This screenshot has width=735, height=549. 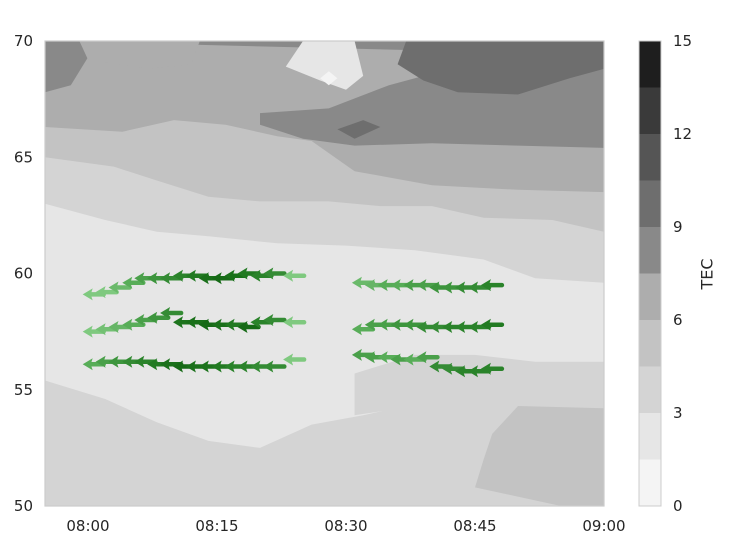 What do you see at coordinates (682, 134) in the screenshot?
I see `colorbar-tick-label: 12` at bounding box center [682, 134].